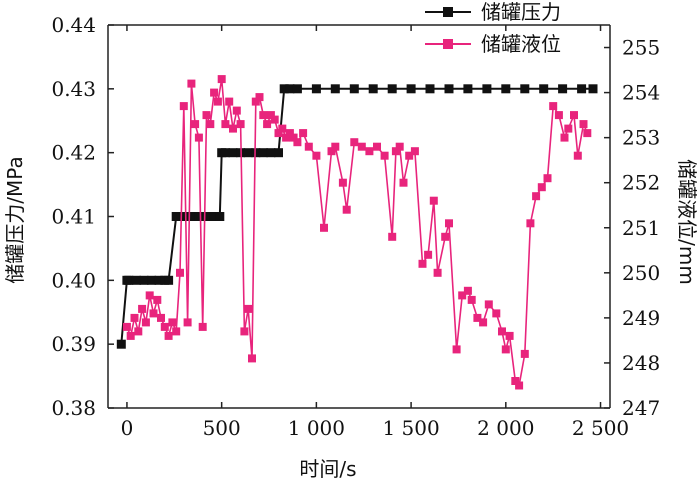 This screenshot has height=486, width=700. I want to click on y-left-tick-label: 0.43, so click(73, 89).